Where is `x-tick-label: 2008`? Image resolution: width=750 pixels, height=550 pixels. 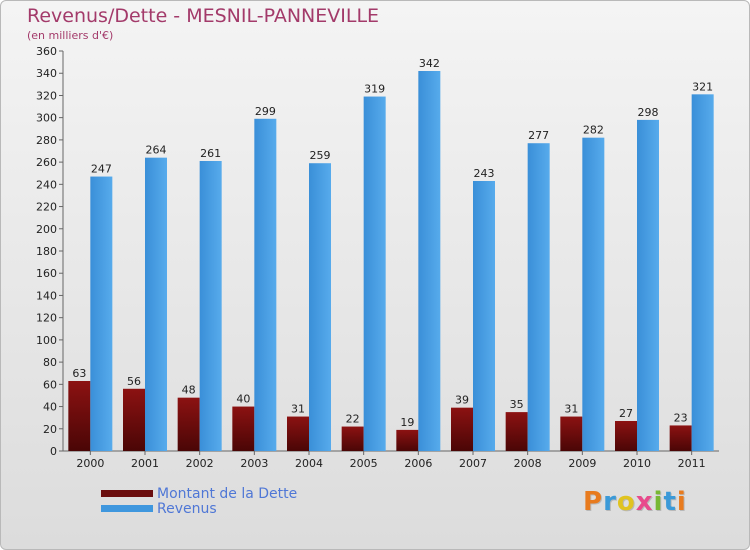
x-tick-label: 2008 is located at coordinates (528, 463).